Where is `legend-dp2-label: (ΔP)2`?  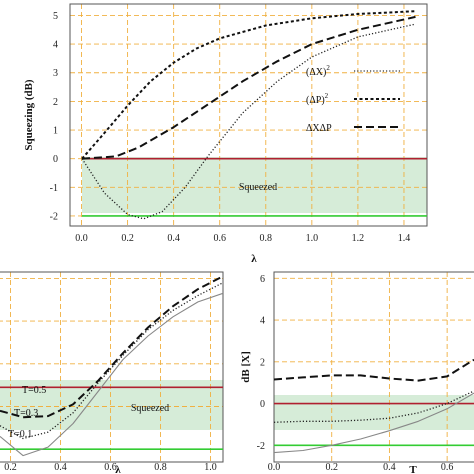
legend-dp2-label: (ΔP)2 is located at coordinates (317, 99).